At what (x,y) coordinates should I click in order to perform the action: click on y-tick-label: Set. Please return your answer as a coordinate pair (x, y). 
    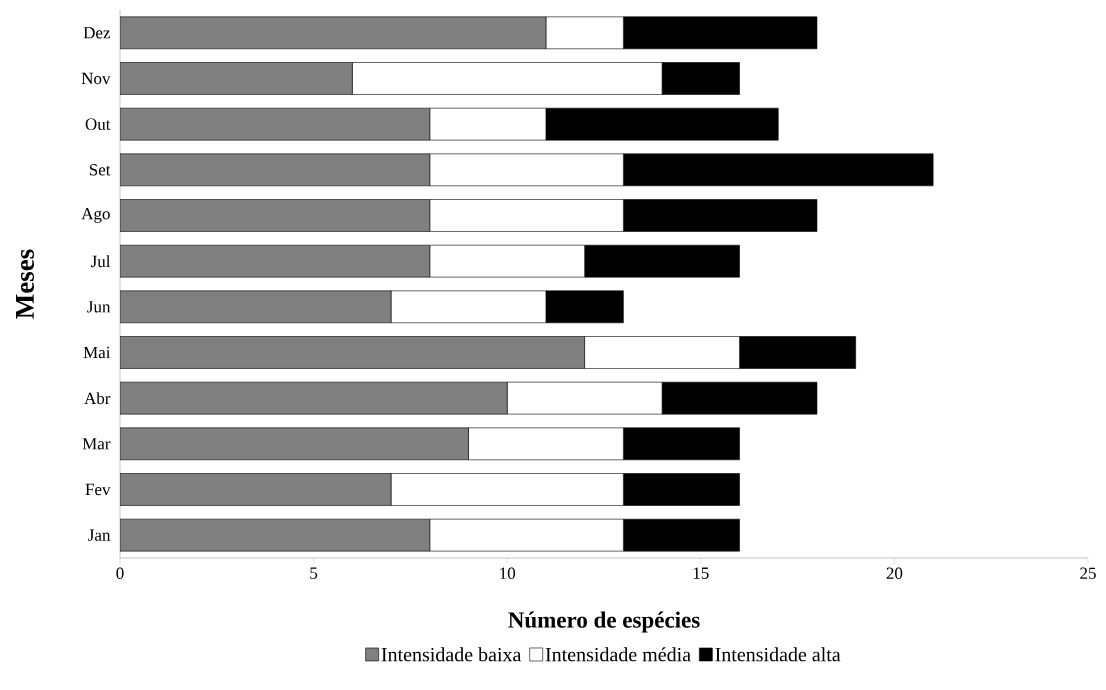
    Looking at the image, I should click on (100, 170).